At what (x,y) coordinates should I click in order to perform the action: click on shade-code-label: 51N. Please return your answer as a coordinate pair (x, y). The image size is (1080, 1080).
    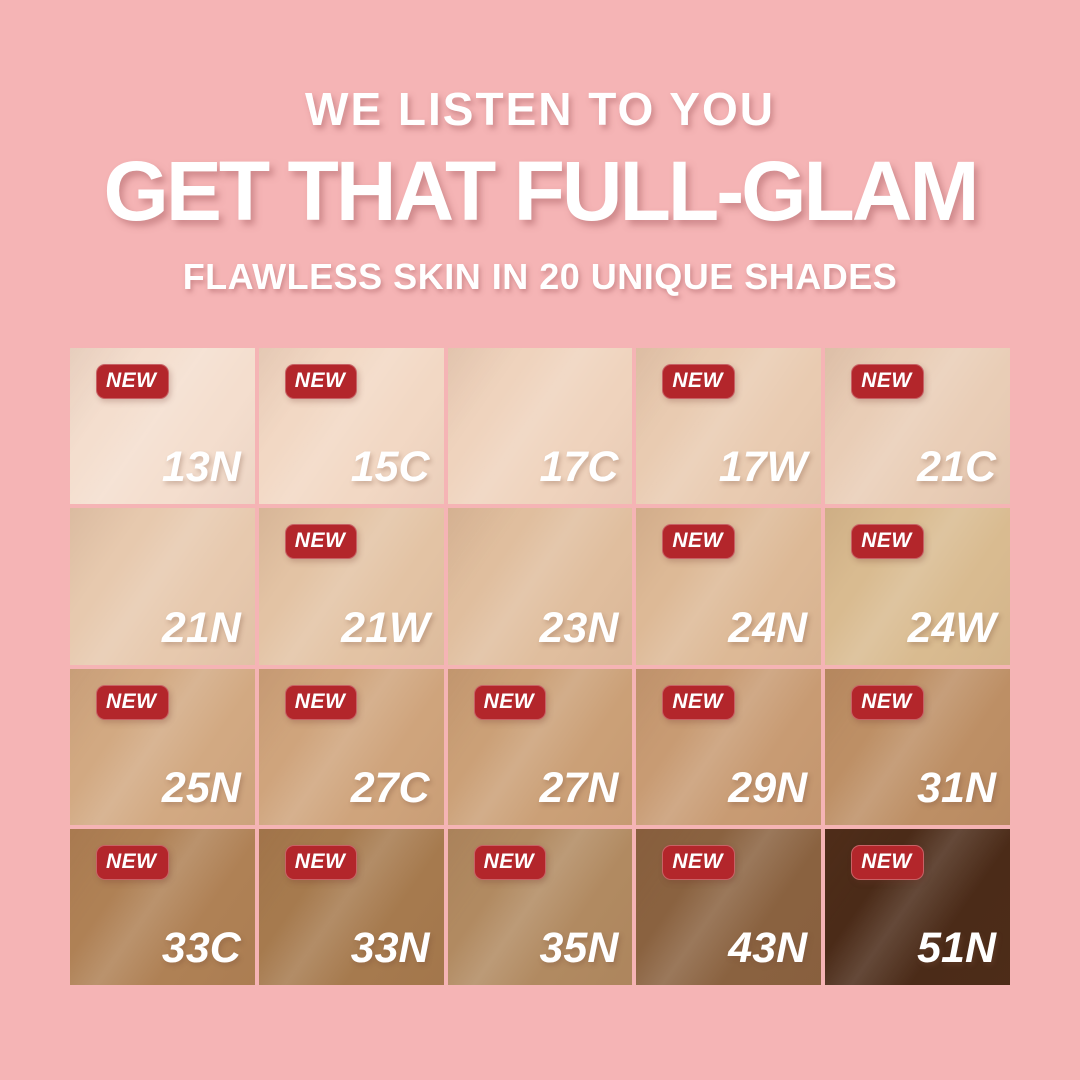
    Looking at the image, I should click on (956, 948).